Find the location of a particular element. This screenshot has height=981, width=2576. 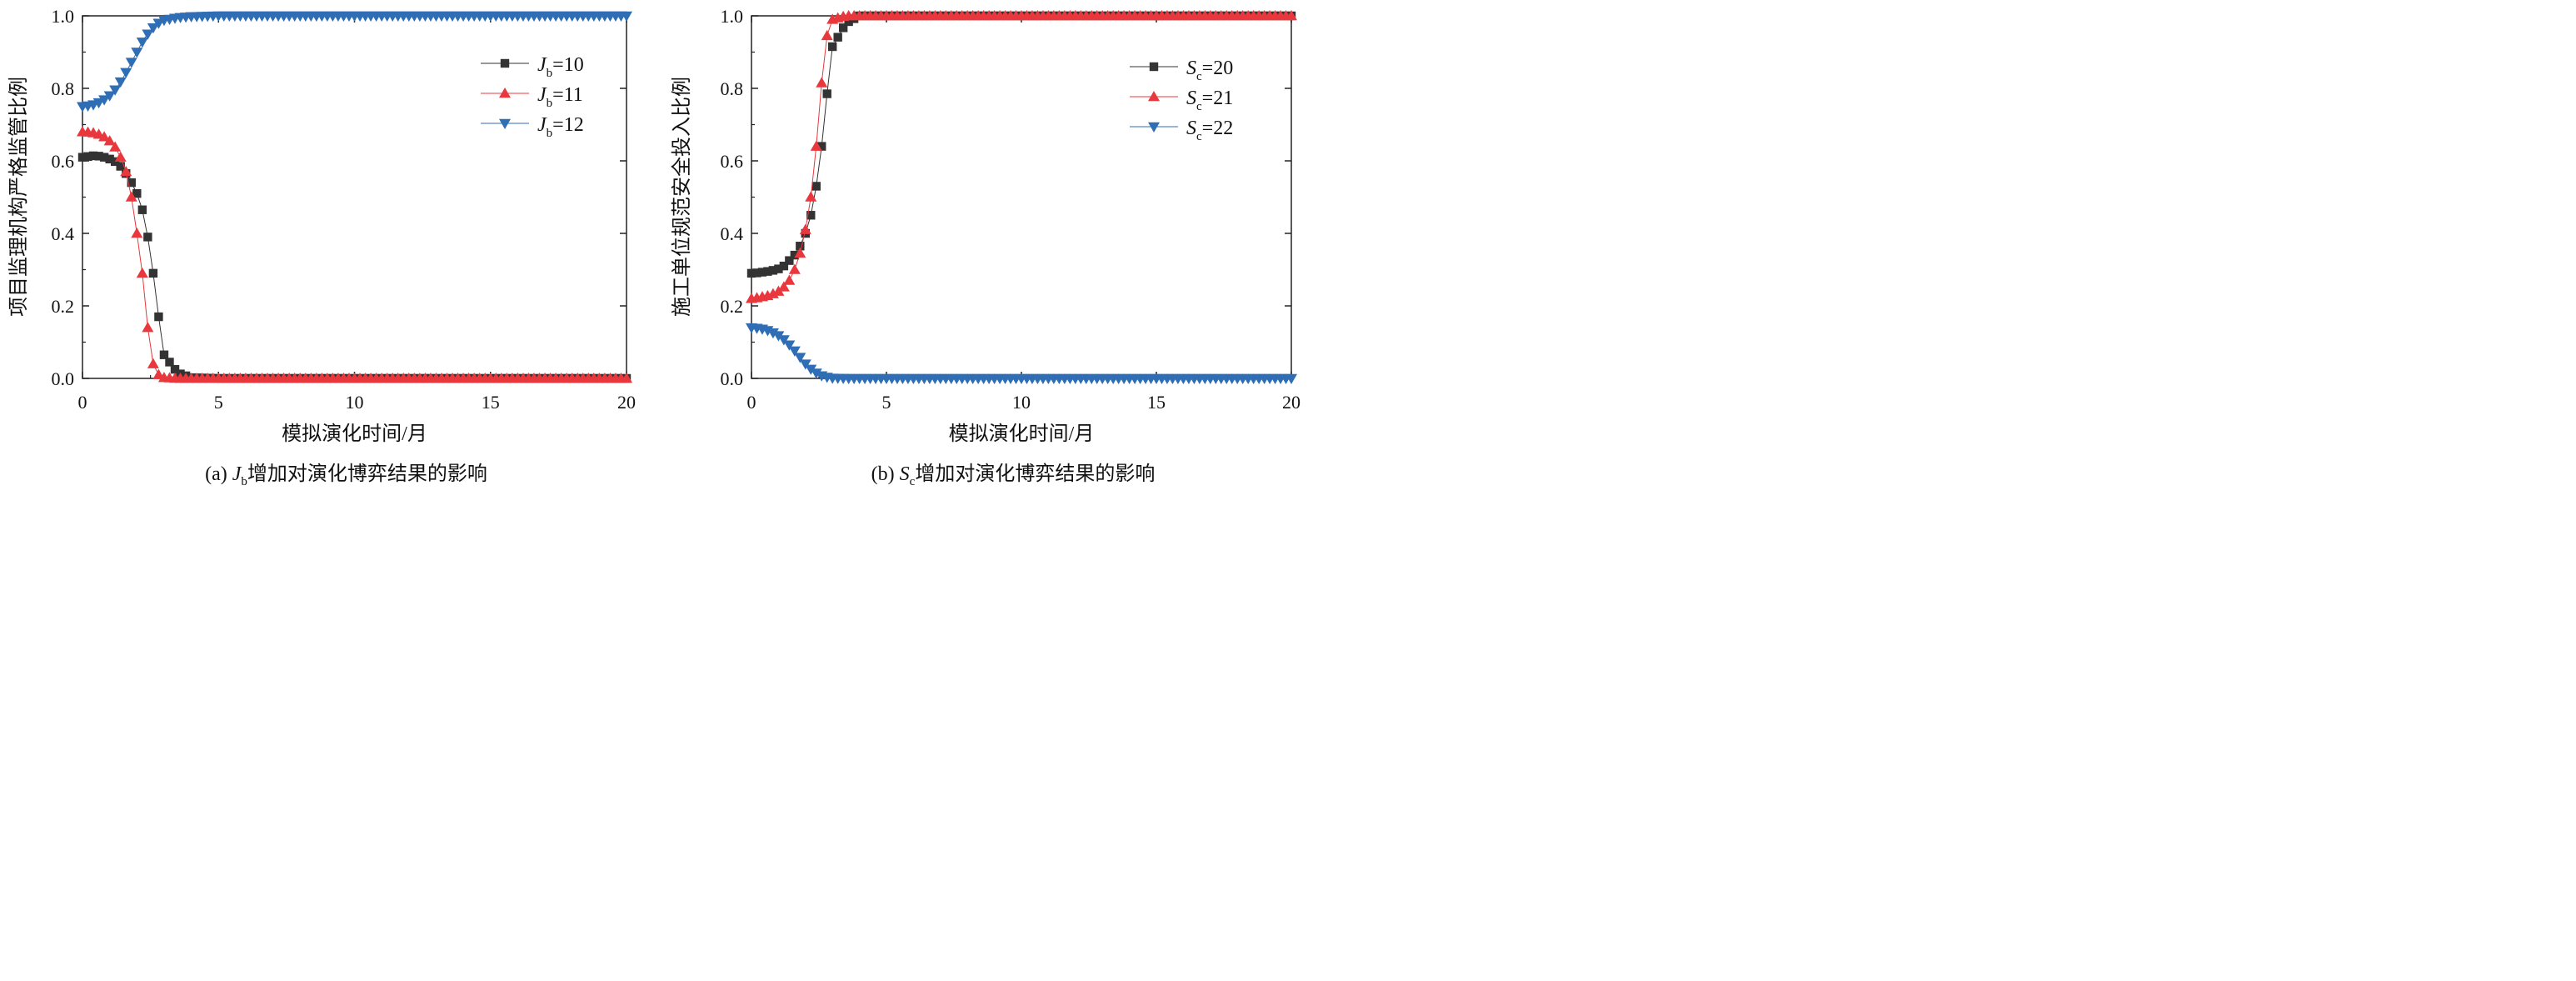

caption-prefix: (b) is located at coordinates (885, 474).